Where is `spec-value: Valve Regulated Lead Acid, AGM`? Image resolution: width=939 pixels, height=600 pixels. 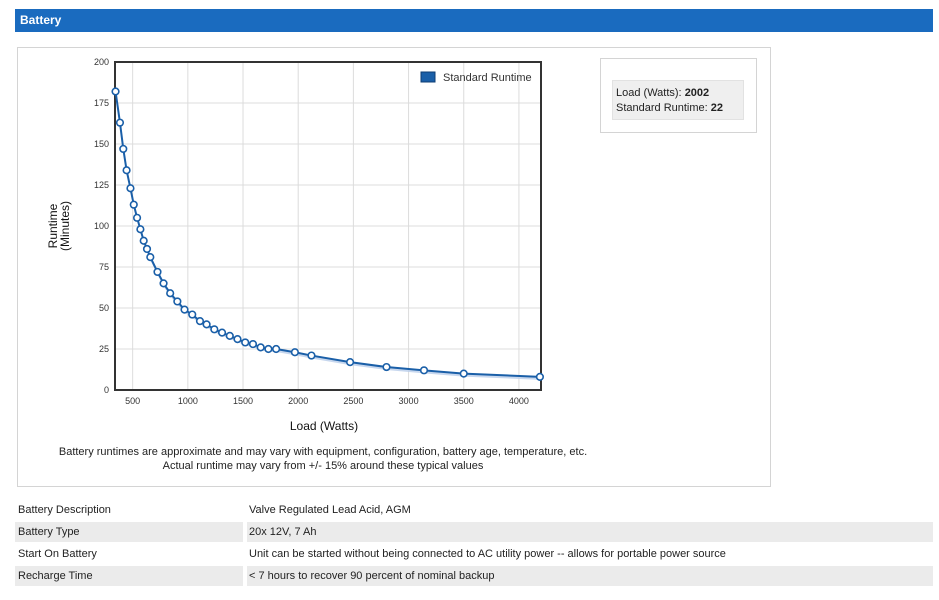
spec-value: Valve Regulated Lead Acid, AGM is located at coordinates (330, 510).